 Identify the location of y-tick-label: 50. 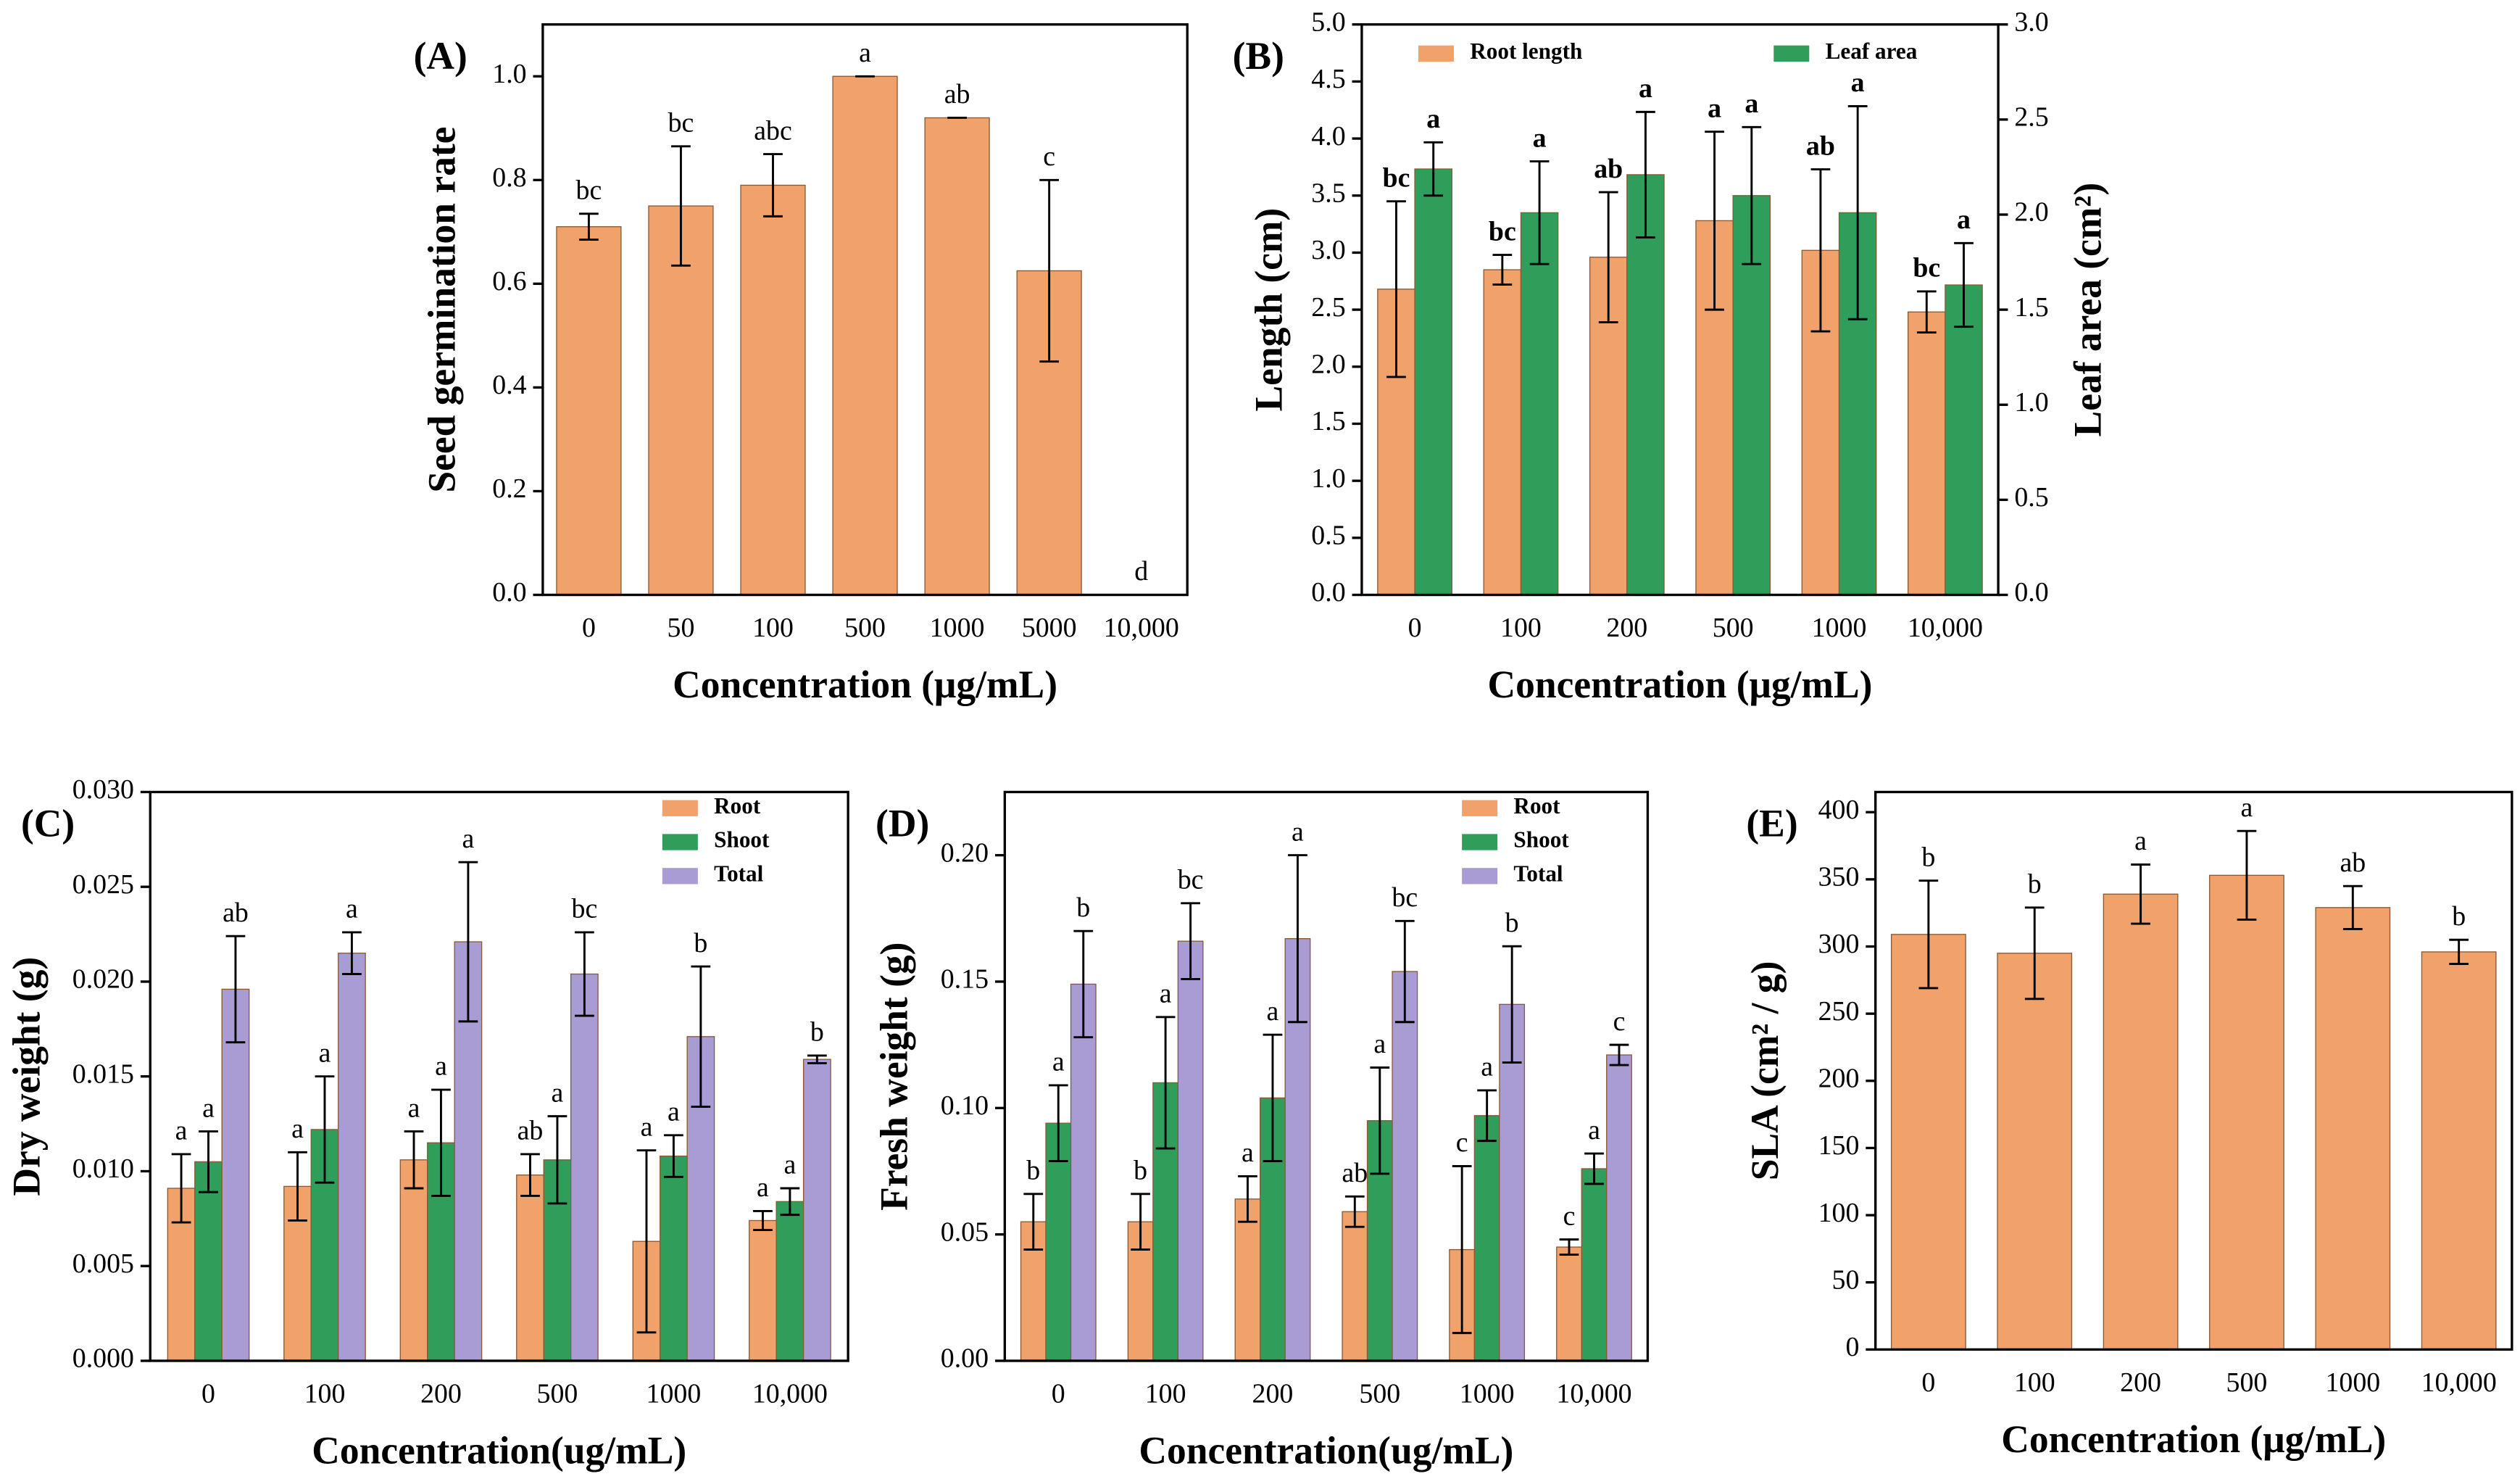
(1846, 1279).